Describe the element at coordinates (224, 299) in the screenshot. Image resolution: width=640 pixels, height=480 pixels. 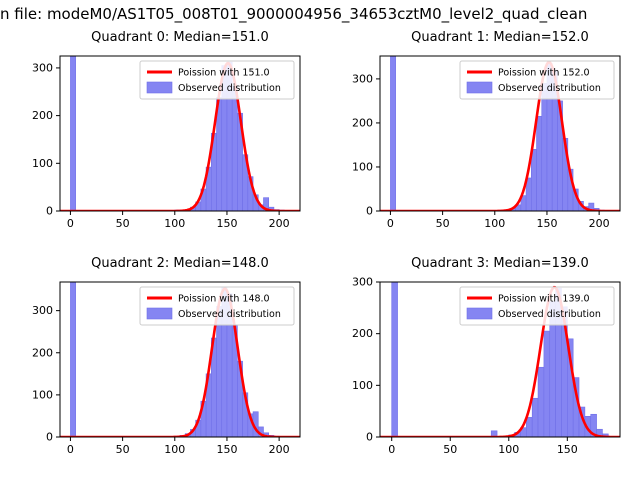
I see `legend-label-fit: Poission with 148.0` at that location.